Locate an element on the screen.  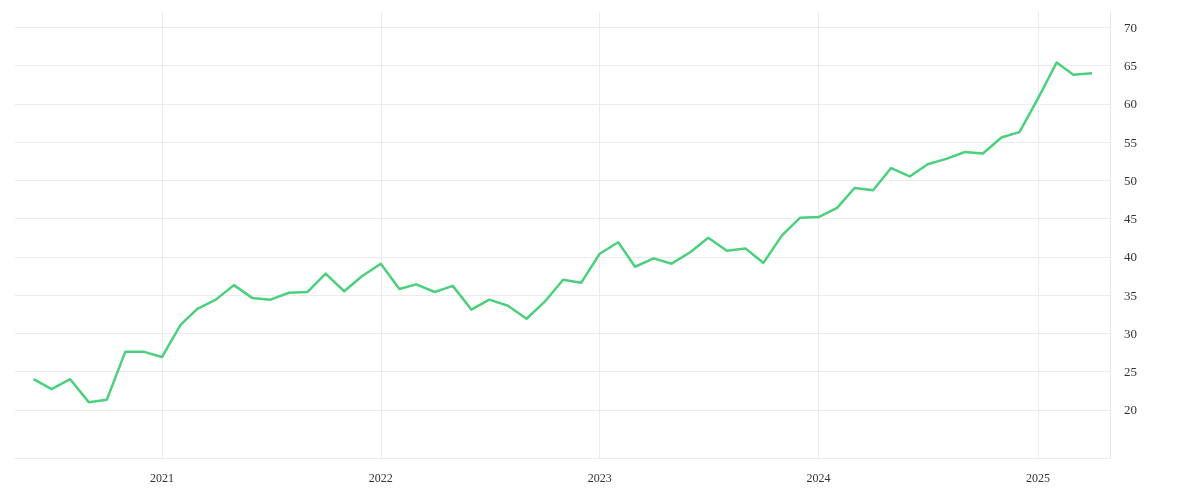
y-tick-label: 50 is located at coordinates (1130, 180).